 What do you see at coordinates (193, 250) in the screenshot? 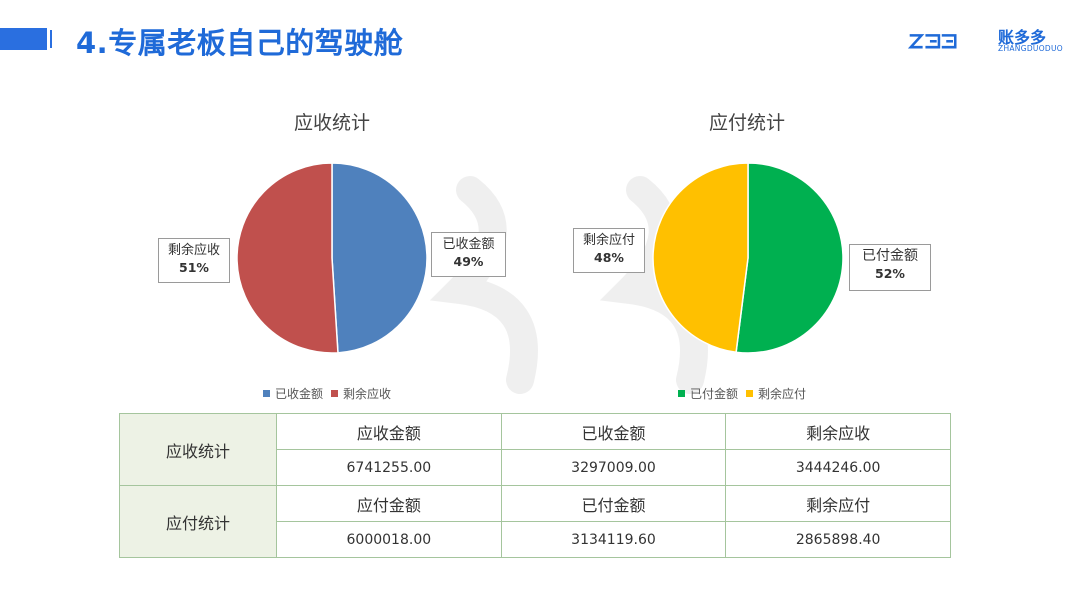
I see `receivable-remaining-label: 剩余应收` at bounding box center [193, 250].